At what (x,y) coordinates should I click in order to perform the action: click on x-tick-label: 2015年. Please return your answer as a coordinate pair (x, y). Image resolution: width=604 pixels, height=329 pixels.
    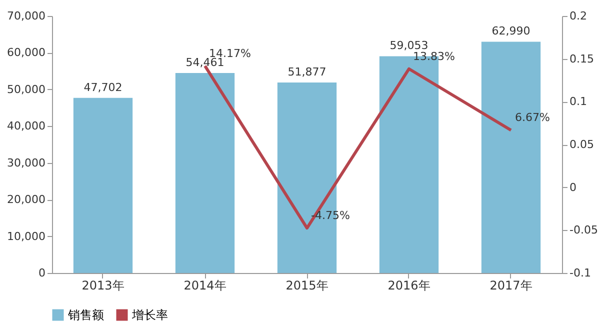
    Looking at the image, I should click on (307, 285).